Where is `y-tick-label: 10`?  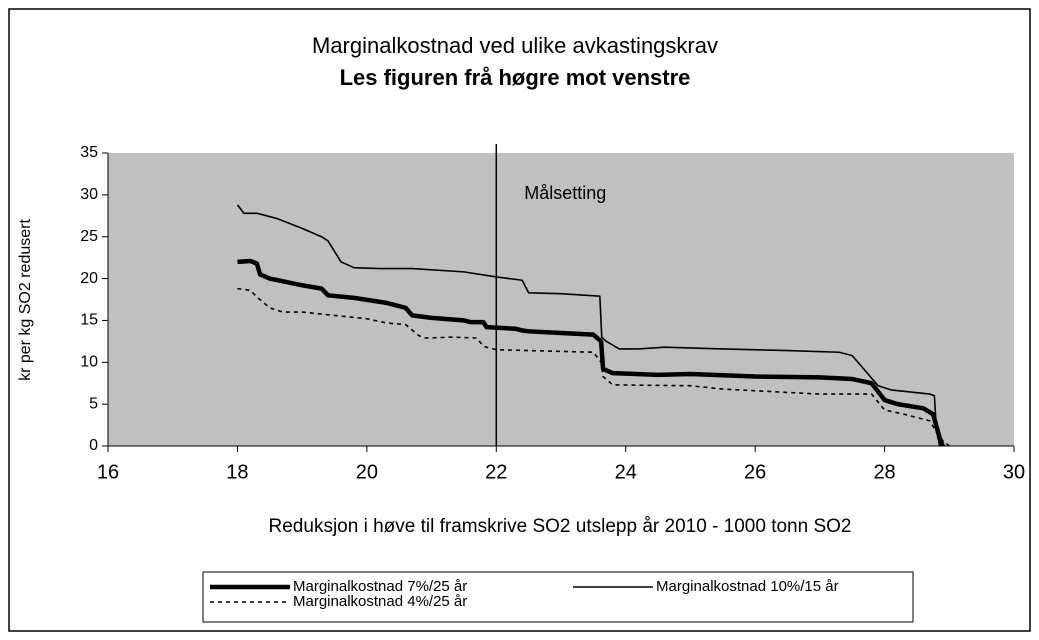
y-tick-label: 10 is located at coordinates (89, 362).